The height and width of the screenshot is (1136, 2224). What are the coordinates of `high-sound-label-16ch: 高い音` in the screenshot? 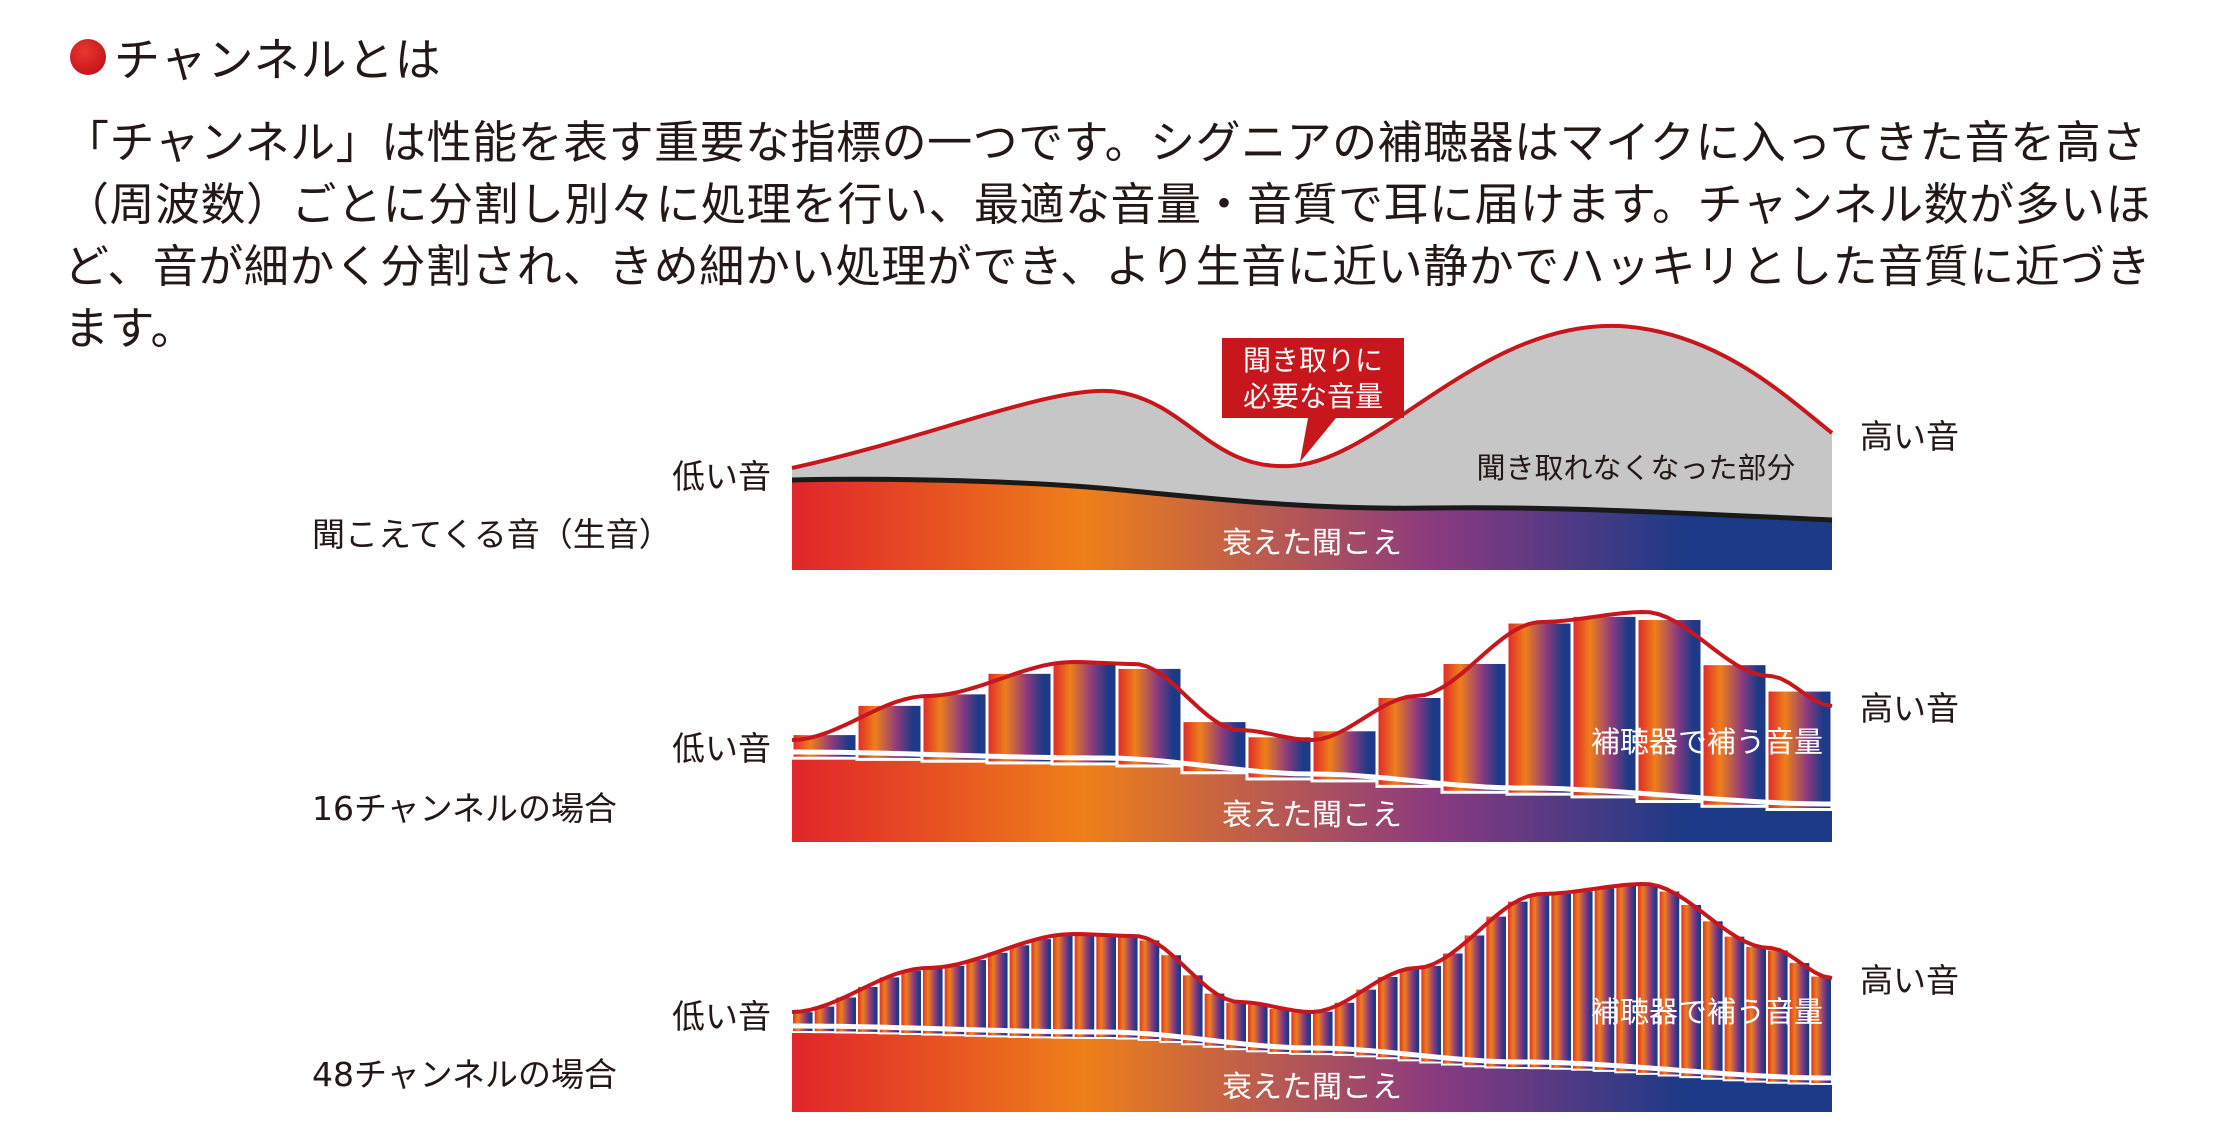 It's located at (1909, 708).